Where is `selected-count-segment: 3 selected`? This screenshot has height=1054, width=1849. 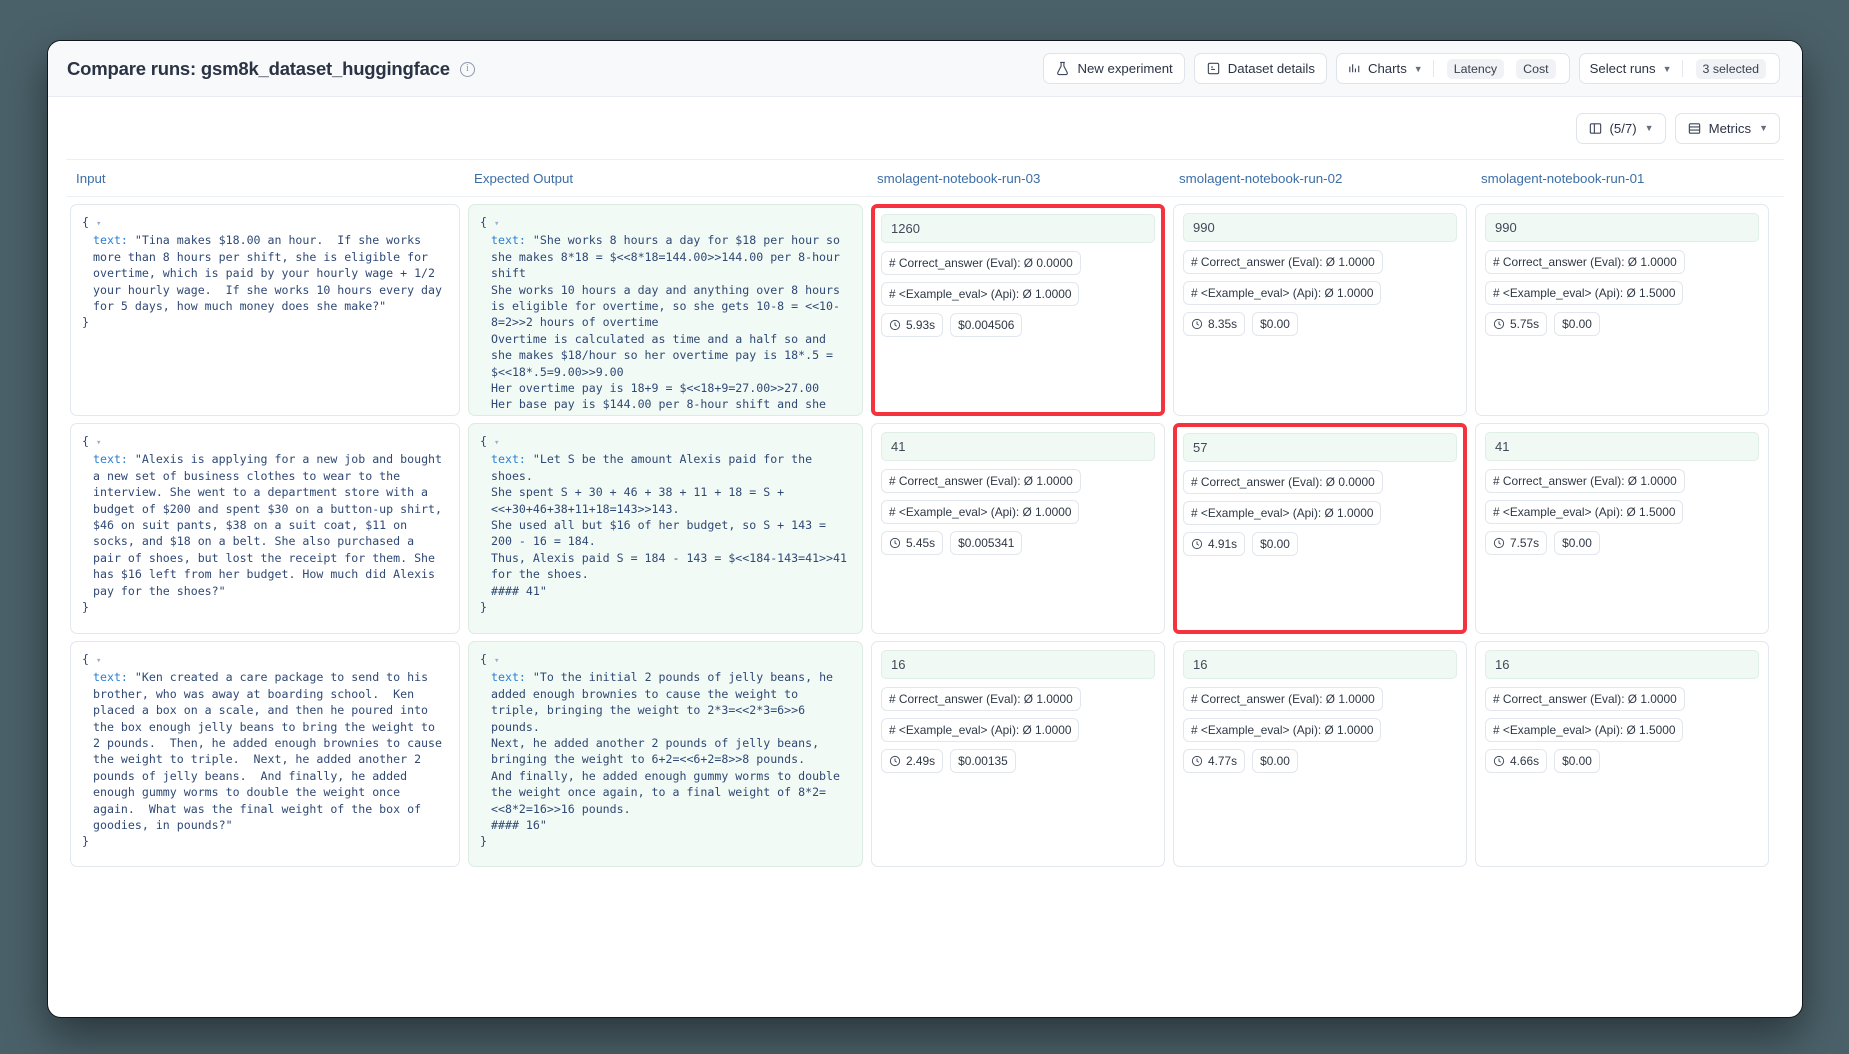
selected-count-segment: 3 selected is located at coordinates (1731, 68).